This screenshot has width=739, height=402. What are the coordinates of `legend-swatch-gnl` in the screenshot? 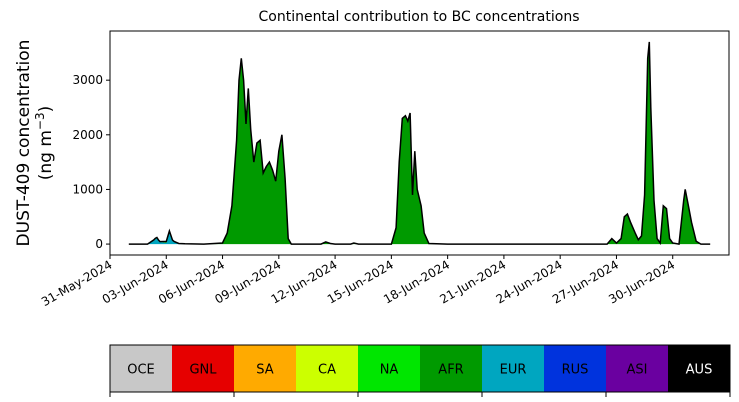 It's located at (203, 368).